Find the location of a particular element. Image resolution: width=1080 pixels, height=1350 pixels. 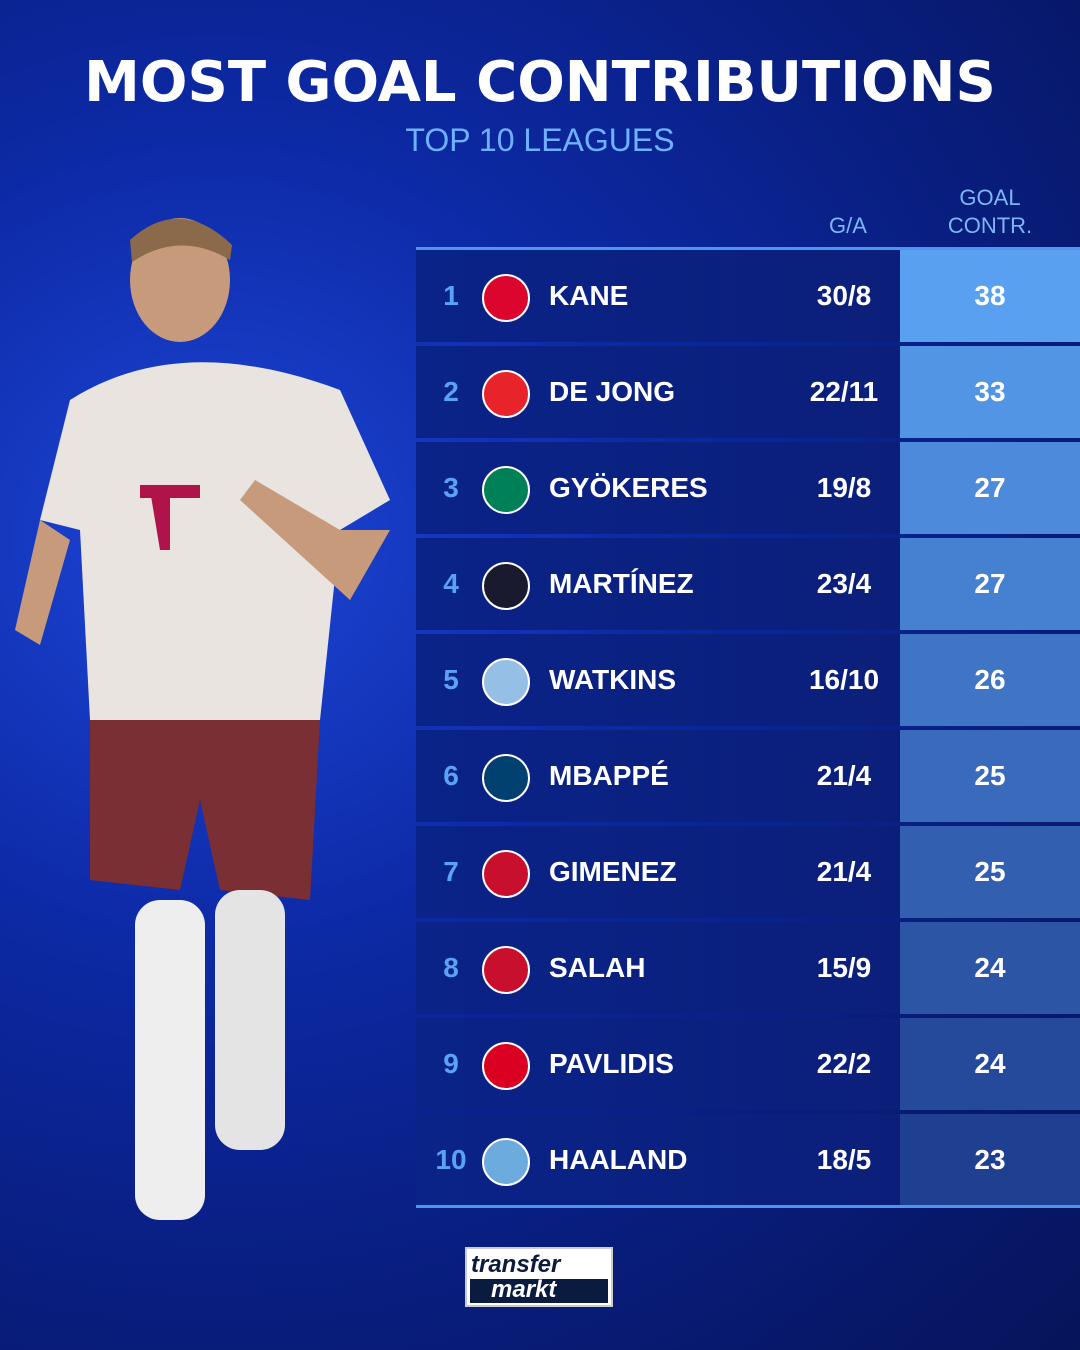

logo-text-line2: markt is located at coordinates (524, 1289).